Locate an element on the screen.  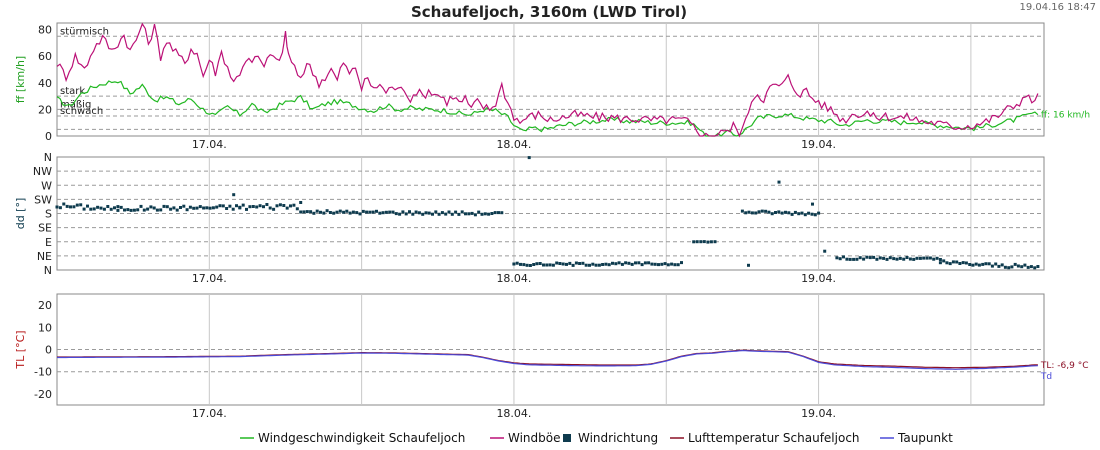
y-tick-label: -10 is located at coordinates (43, 372).